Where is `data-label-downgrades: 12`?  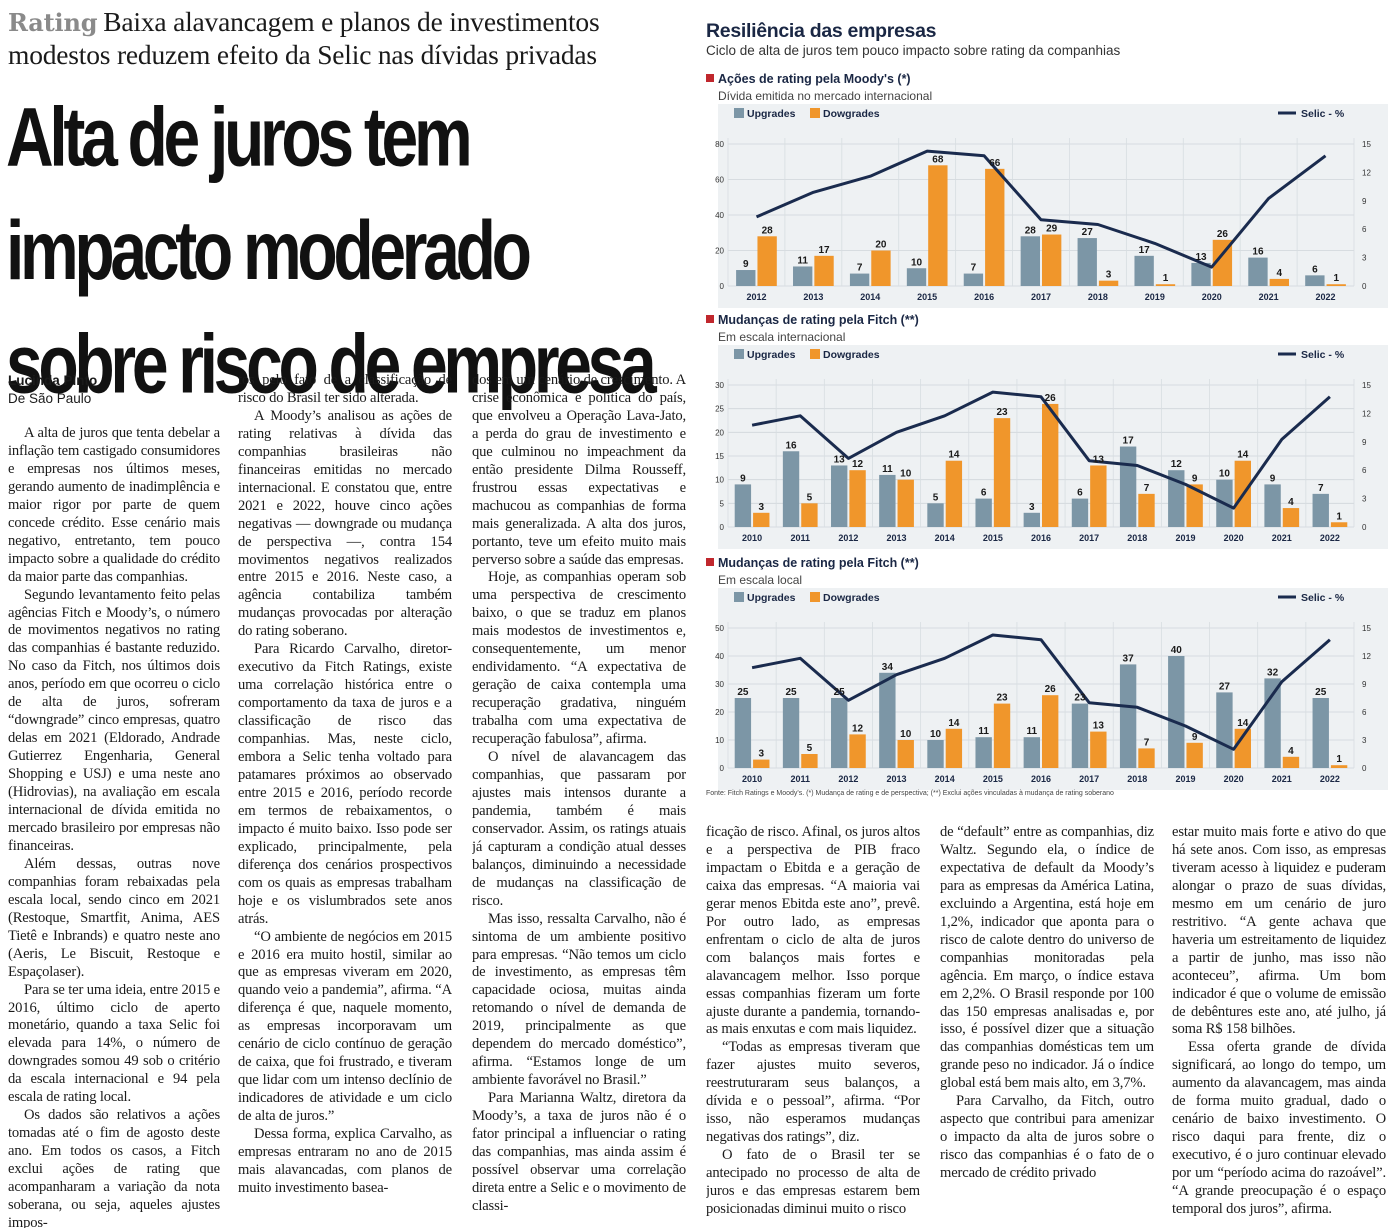 data-label-downgrades: 12 is located at coordinates (858, 464).